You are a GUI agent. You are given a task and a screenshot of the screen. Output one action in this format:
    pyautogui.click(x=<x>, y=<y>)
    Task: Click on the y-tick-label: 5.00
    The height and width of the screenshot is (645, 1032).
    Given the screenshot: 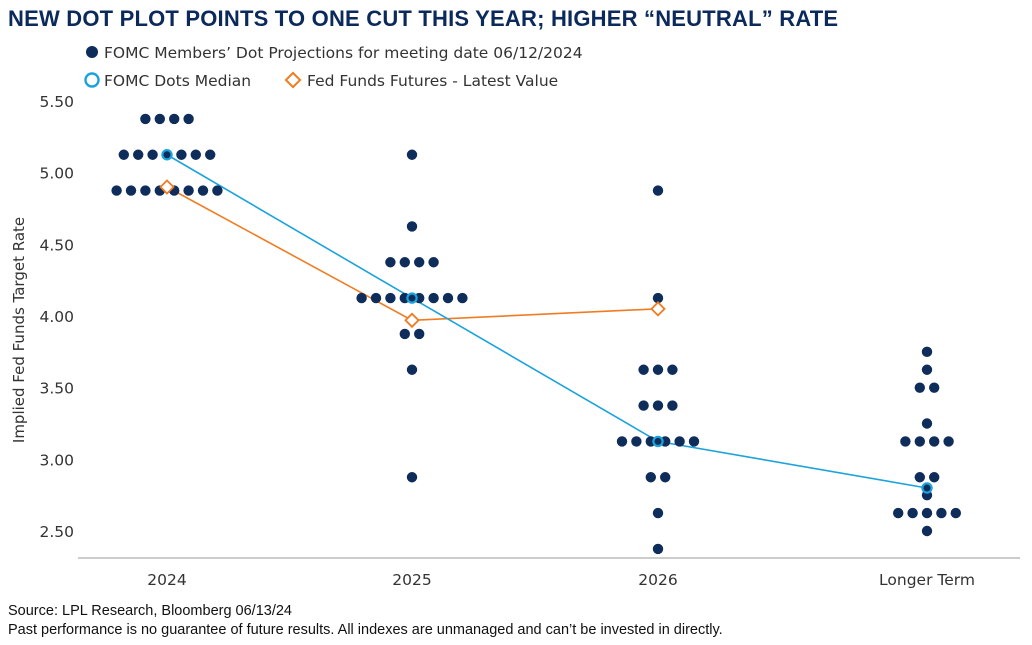 What is the action you would take?
    pyautogui.click(x=56, y=174)
    